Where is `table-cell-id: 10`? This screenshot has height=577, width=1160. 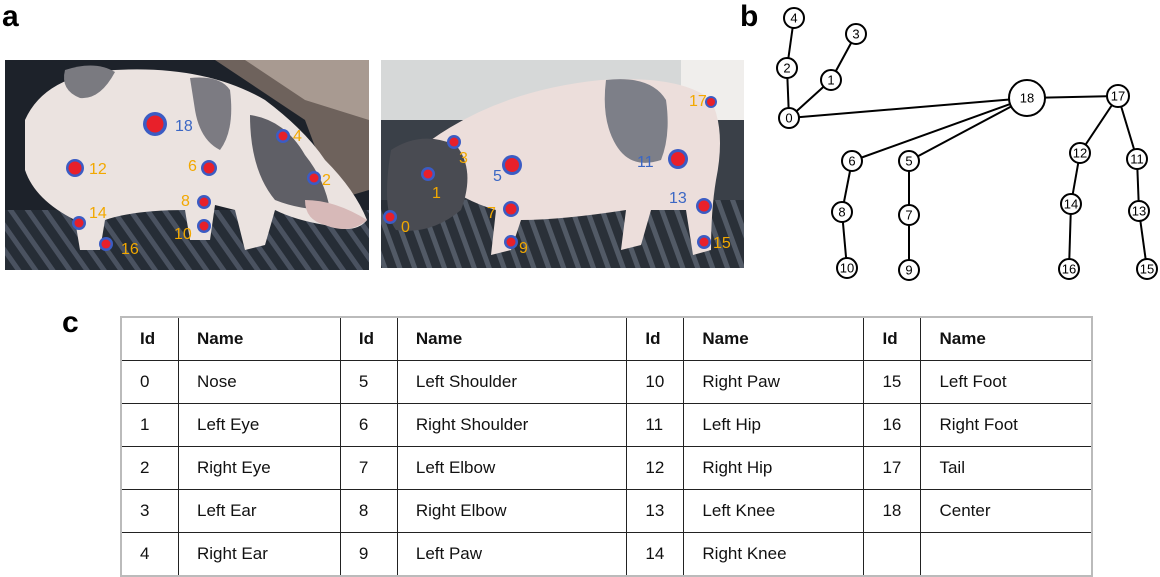
table-cell-id: 10 is located at coordinates (655, 382).